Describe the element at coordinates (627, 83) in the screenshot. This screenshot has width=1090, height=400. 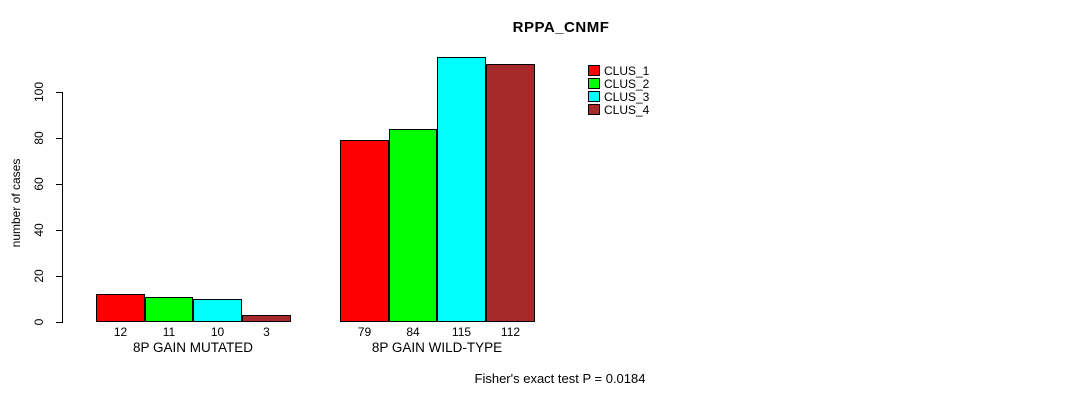
I see `legend-label: CLUS_2` at that location.